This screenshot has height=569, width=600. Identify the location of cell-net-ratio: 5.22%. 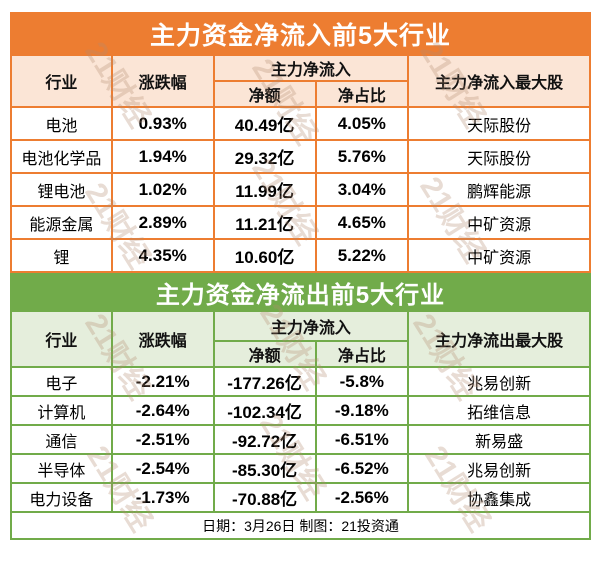
(362, 255).